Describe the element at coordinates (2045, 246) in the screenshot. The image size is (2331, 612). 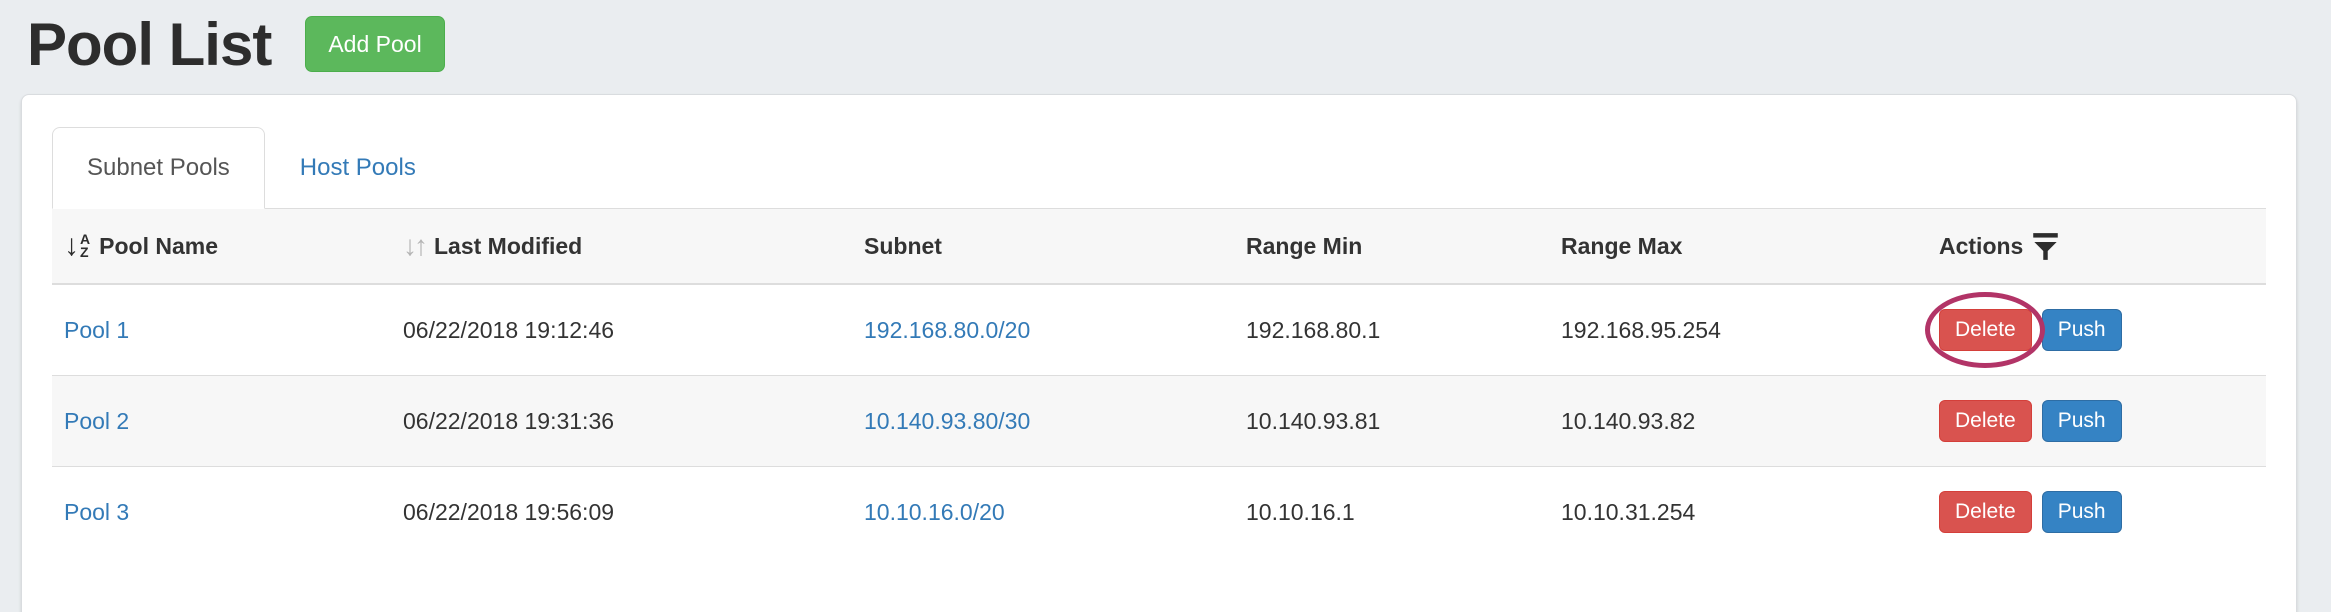
I see `filter-funnel-icon` at that location.